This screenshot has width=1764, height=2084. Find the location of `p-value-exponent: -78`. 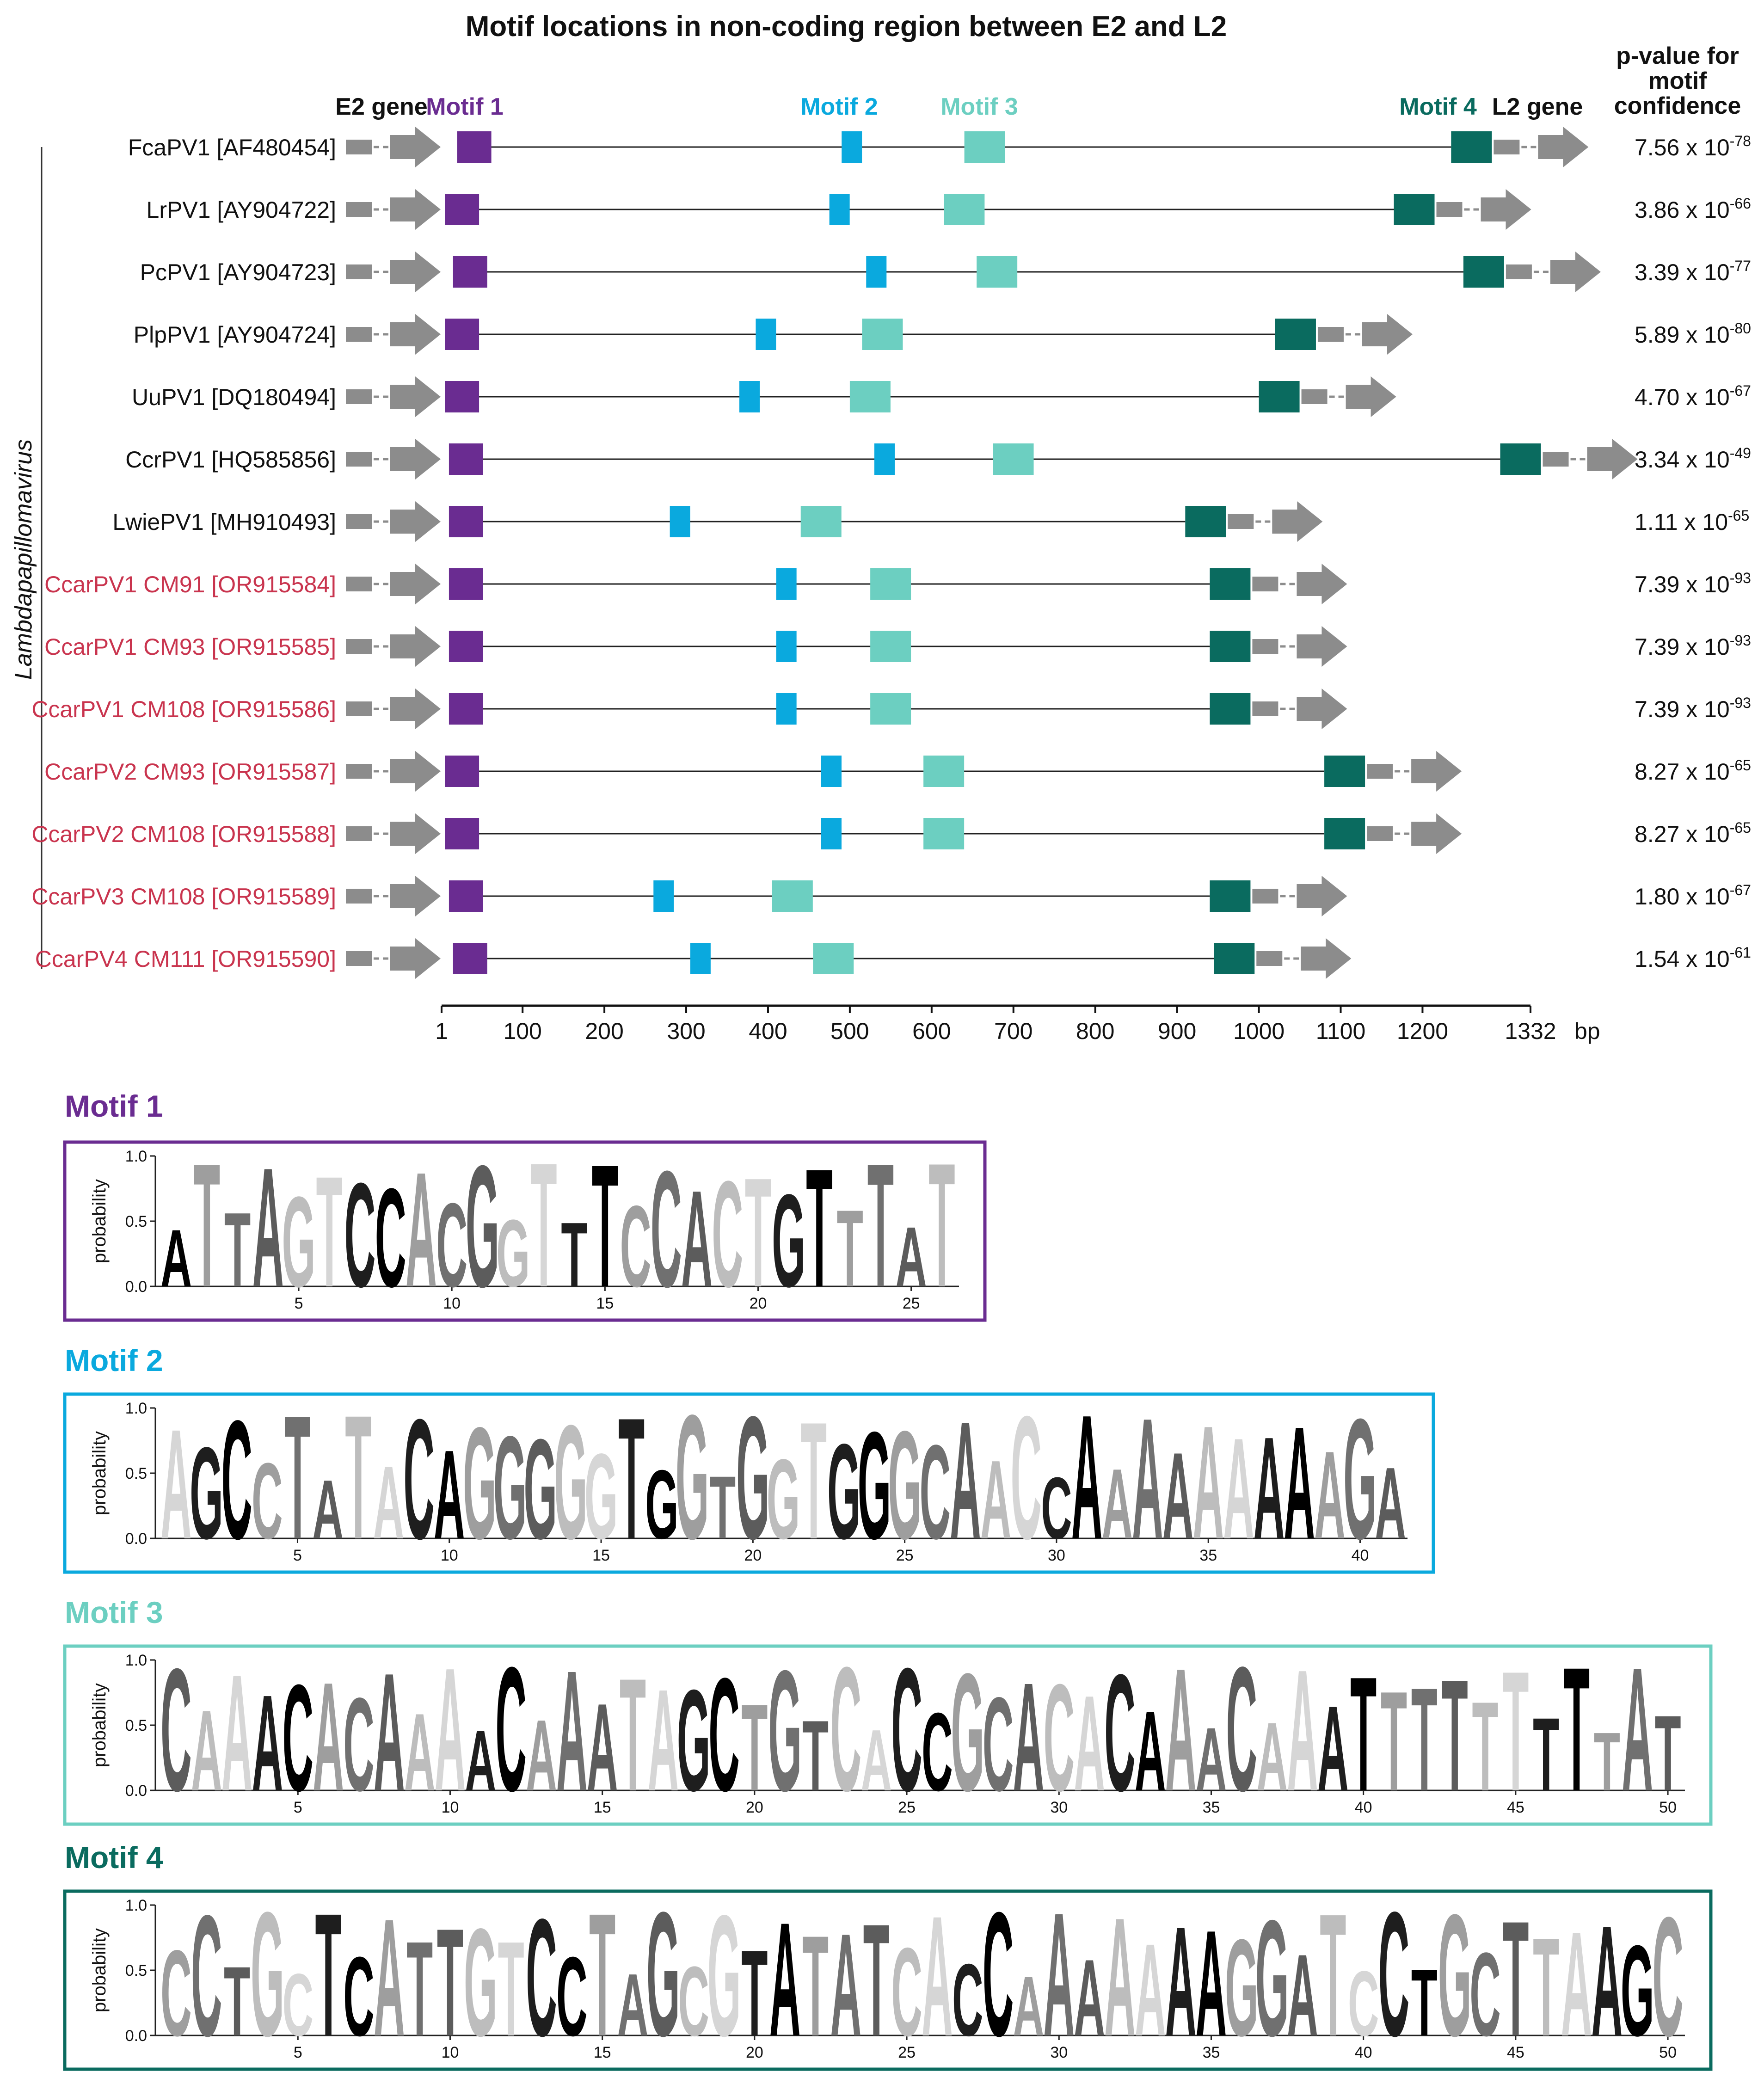

p-value-exponent: -78 is located at coordinates (1740, 141).